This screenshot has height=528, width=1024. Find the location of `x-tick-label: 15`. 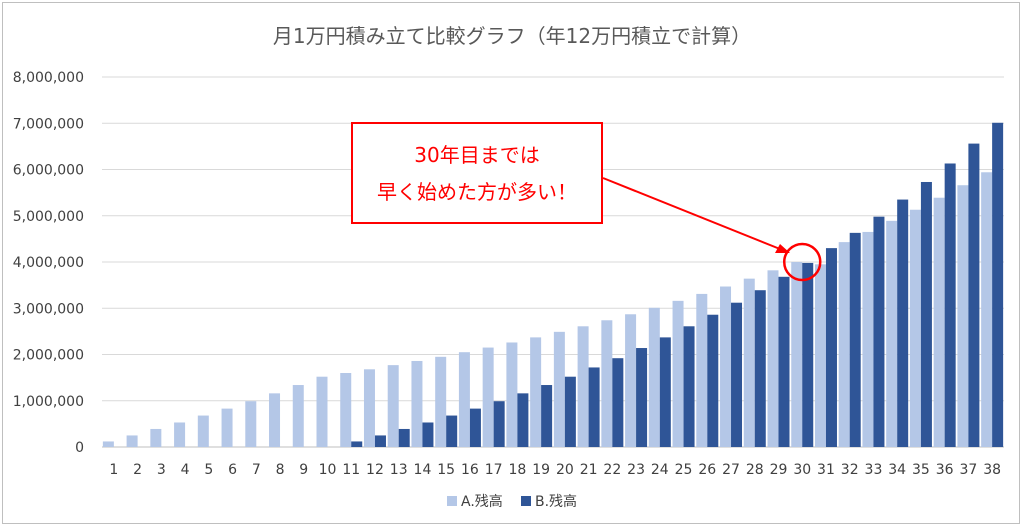

x-tick-label: 15 is located at coordinates (446, 470).